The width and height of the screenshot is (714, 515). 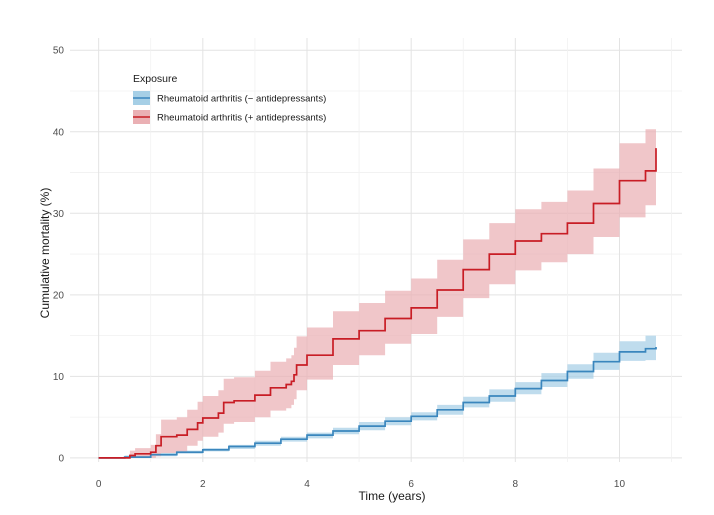 I want to click on legend-item-minus: Rheumatoid arthritis (− antidepressants), so click(x=229, y=98).